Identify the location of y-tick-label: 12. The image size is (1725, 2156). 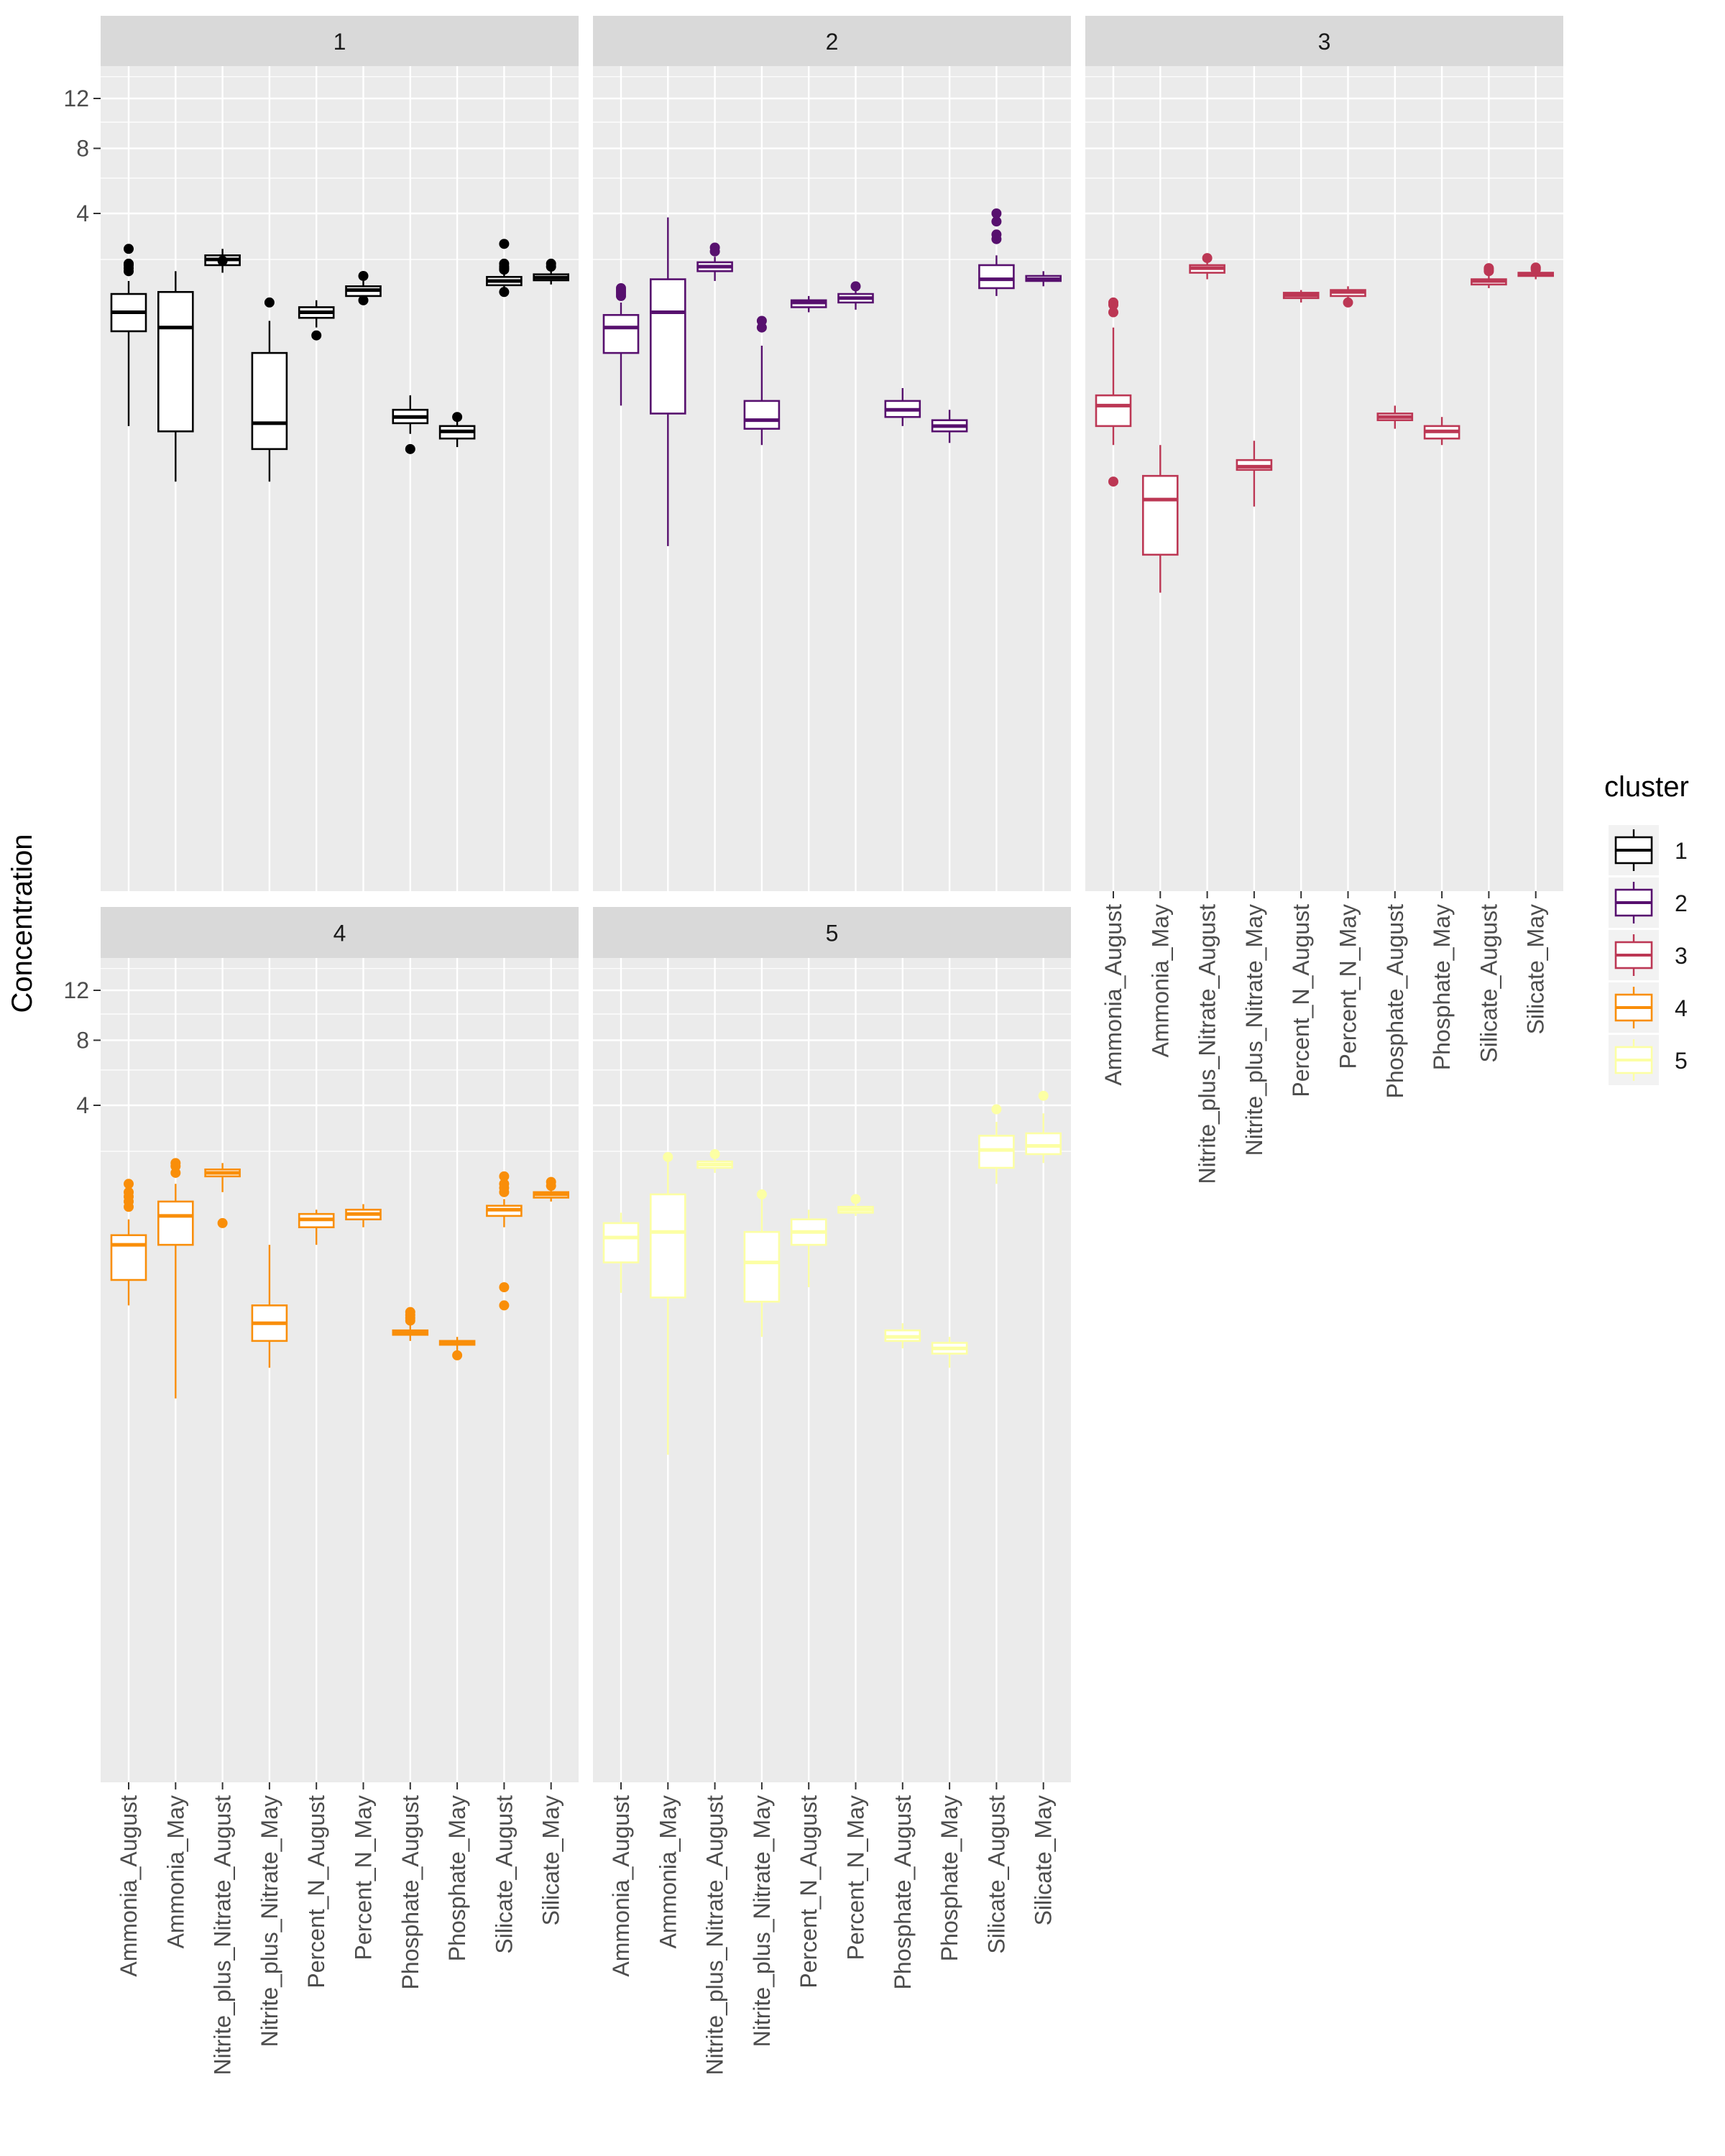
(76, 990).